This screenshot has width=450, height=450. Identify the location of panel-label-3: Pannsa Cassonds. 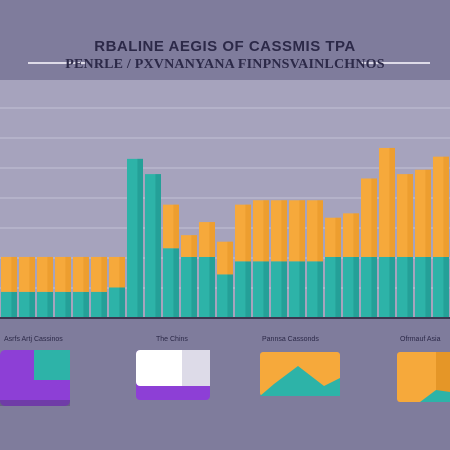
(290, 339).